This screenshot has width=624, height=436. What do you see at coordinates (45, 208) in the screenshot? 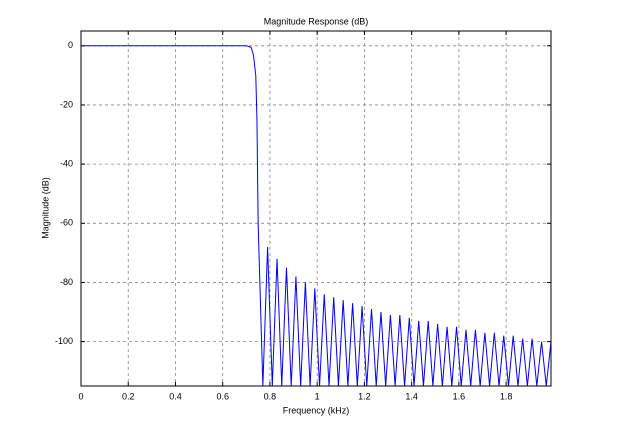
I see `y-axis-label: Magnitude (dB)` at bounding box center [45, 208].